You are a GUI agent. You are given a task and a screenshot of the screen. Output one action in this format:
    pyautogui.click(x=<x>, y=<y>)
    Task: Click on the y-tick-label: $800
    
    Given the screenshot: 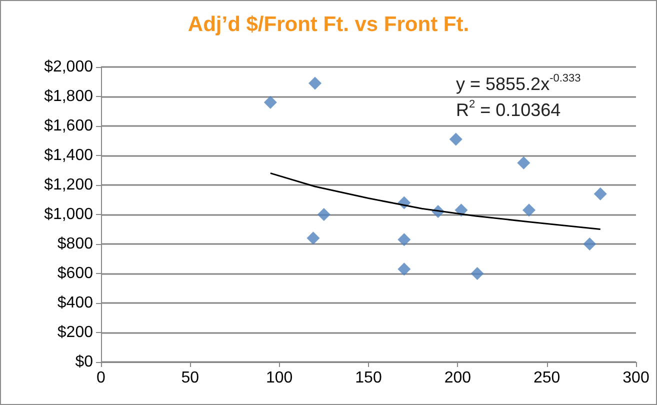 What is the action you would take?
    pyautogui.click(x=75, y=244)
    